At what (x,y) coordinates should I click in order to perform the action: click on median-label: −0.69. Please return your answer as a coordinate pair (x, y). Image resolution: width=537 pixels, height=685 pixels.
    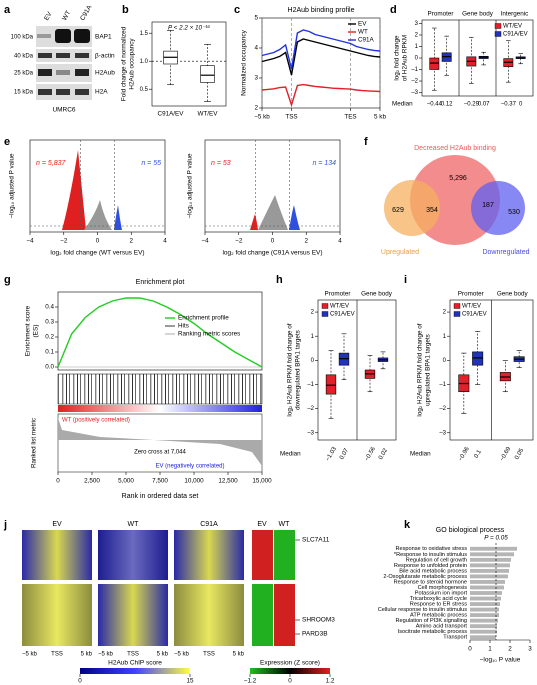
    Looking at the image, I should click on (505, 454).